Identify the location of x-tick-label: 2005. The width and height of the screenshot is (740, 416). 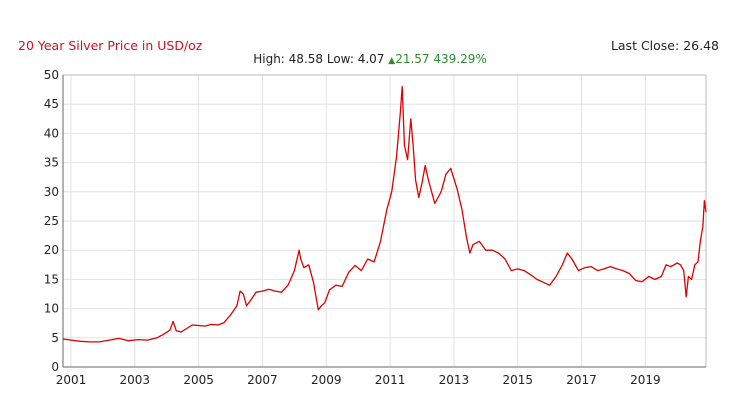
(198, 380).